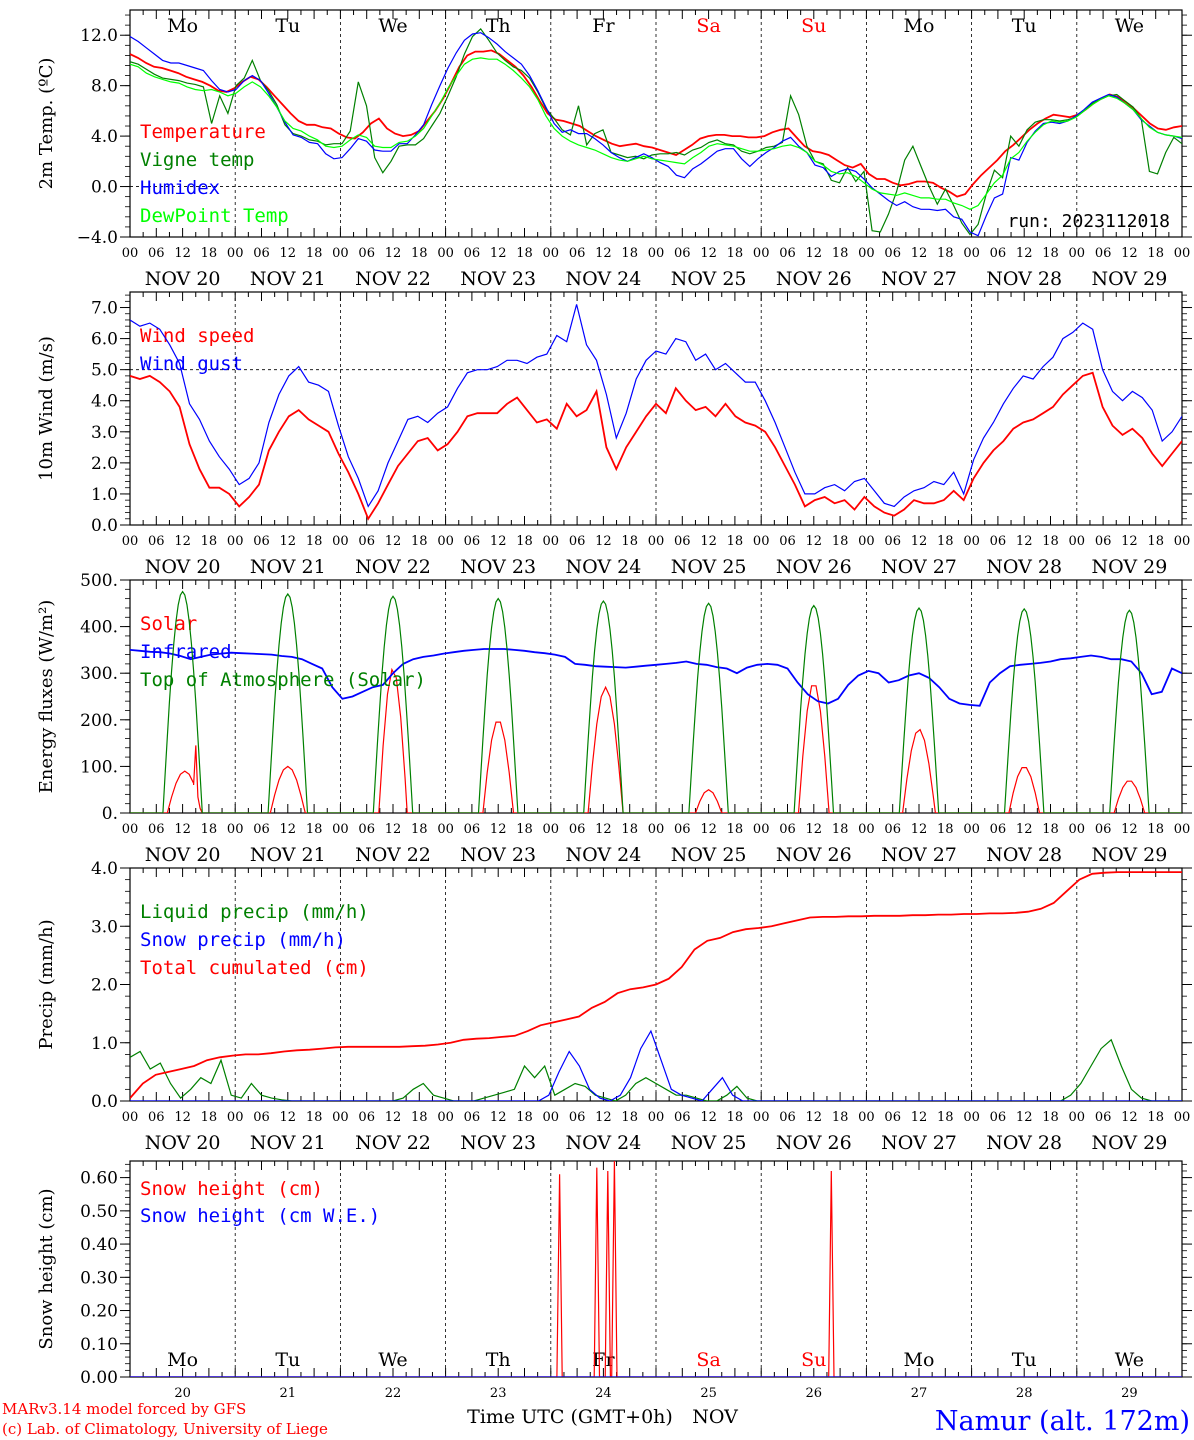 The image size is (1194, 1440). I want to click on day-label: NOV 23, so click(498, 567).